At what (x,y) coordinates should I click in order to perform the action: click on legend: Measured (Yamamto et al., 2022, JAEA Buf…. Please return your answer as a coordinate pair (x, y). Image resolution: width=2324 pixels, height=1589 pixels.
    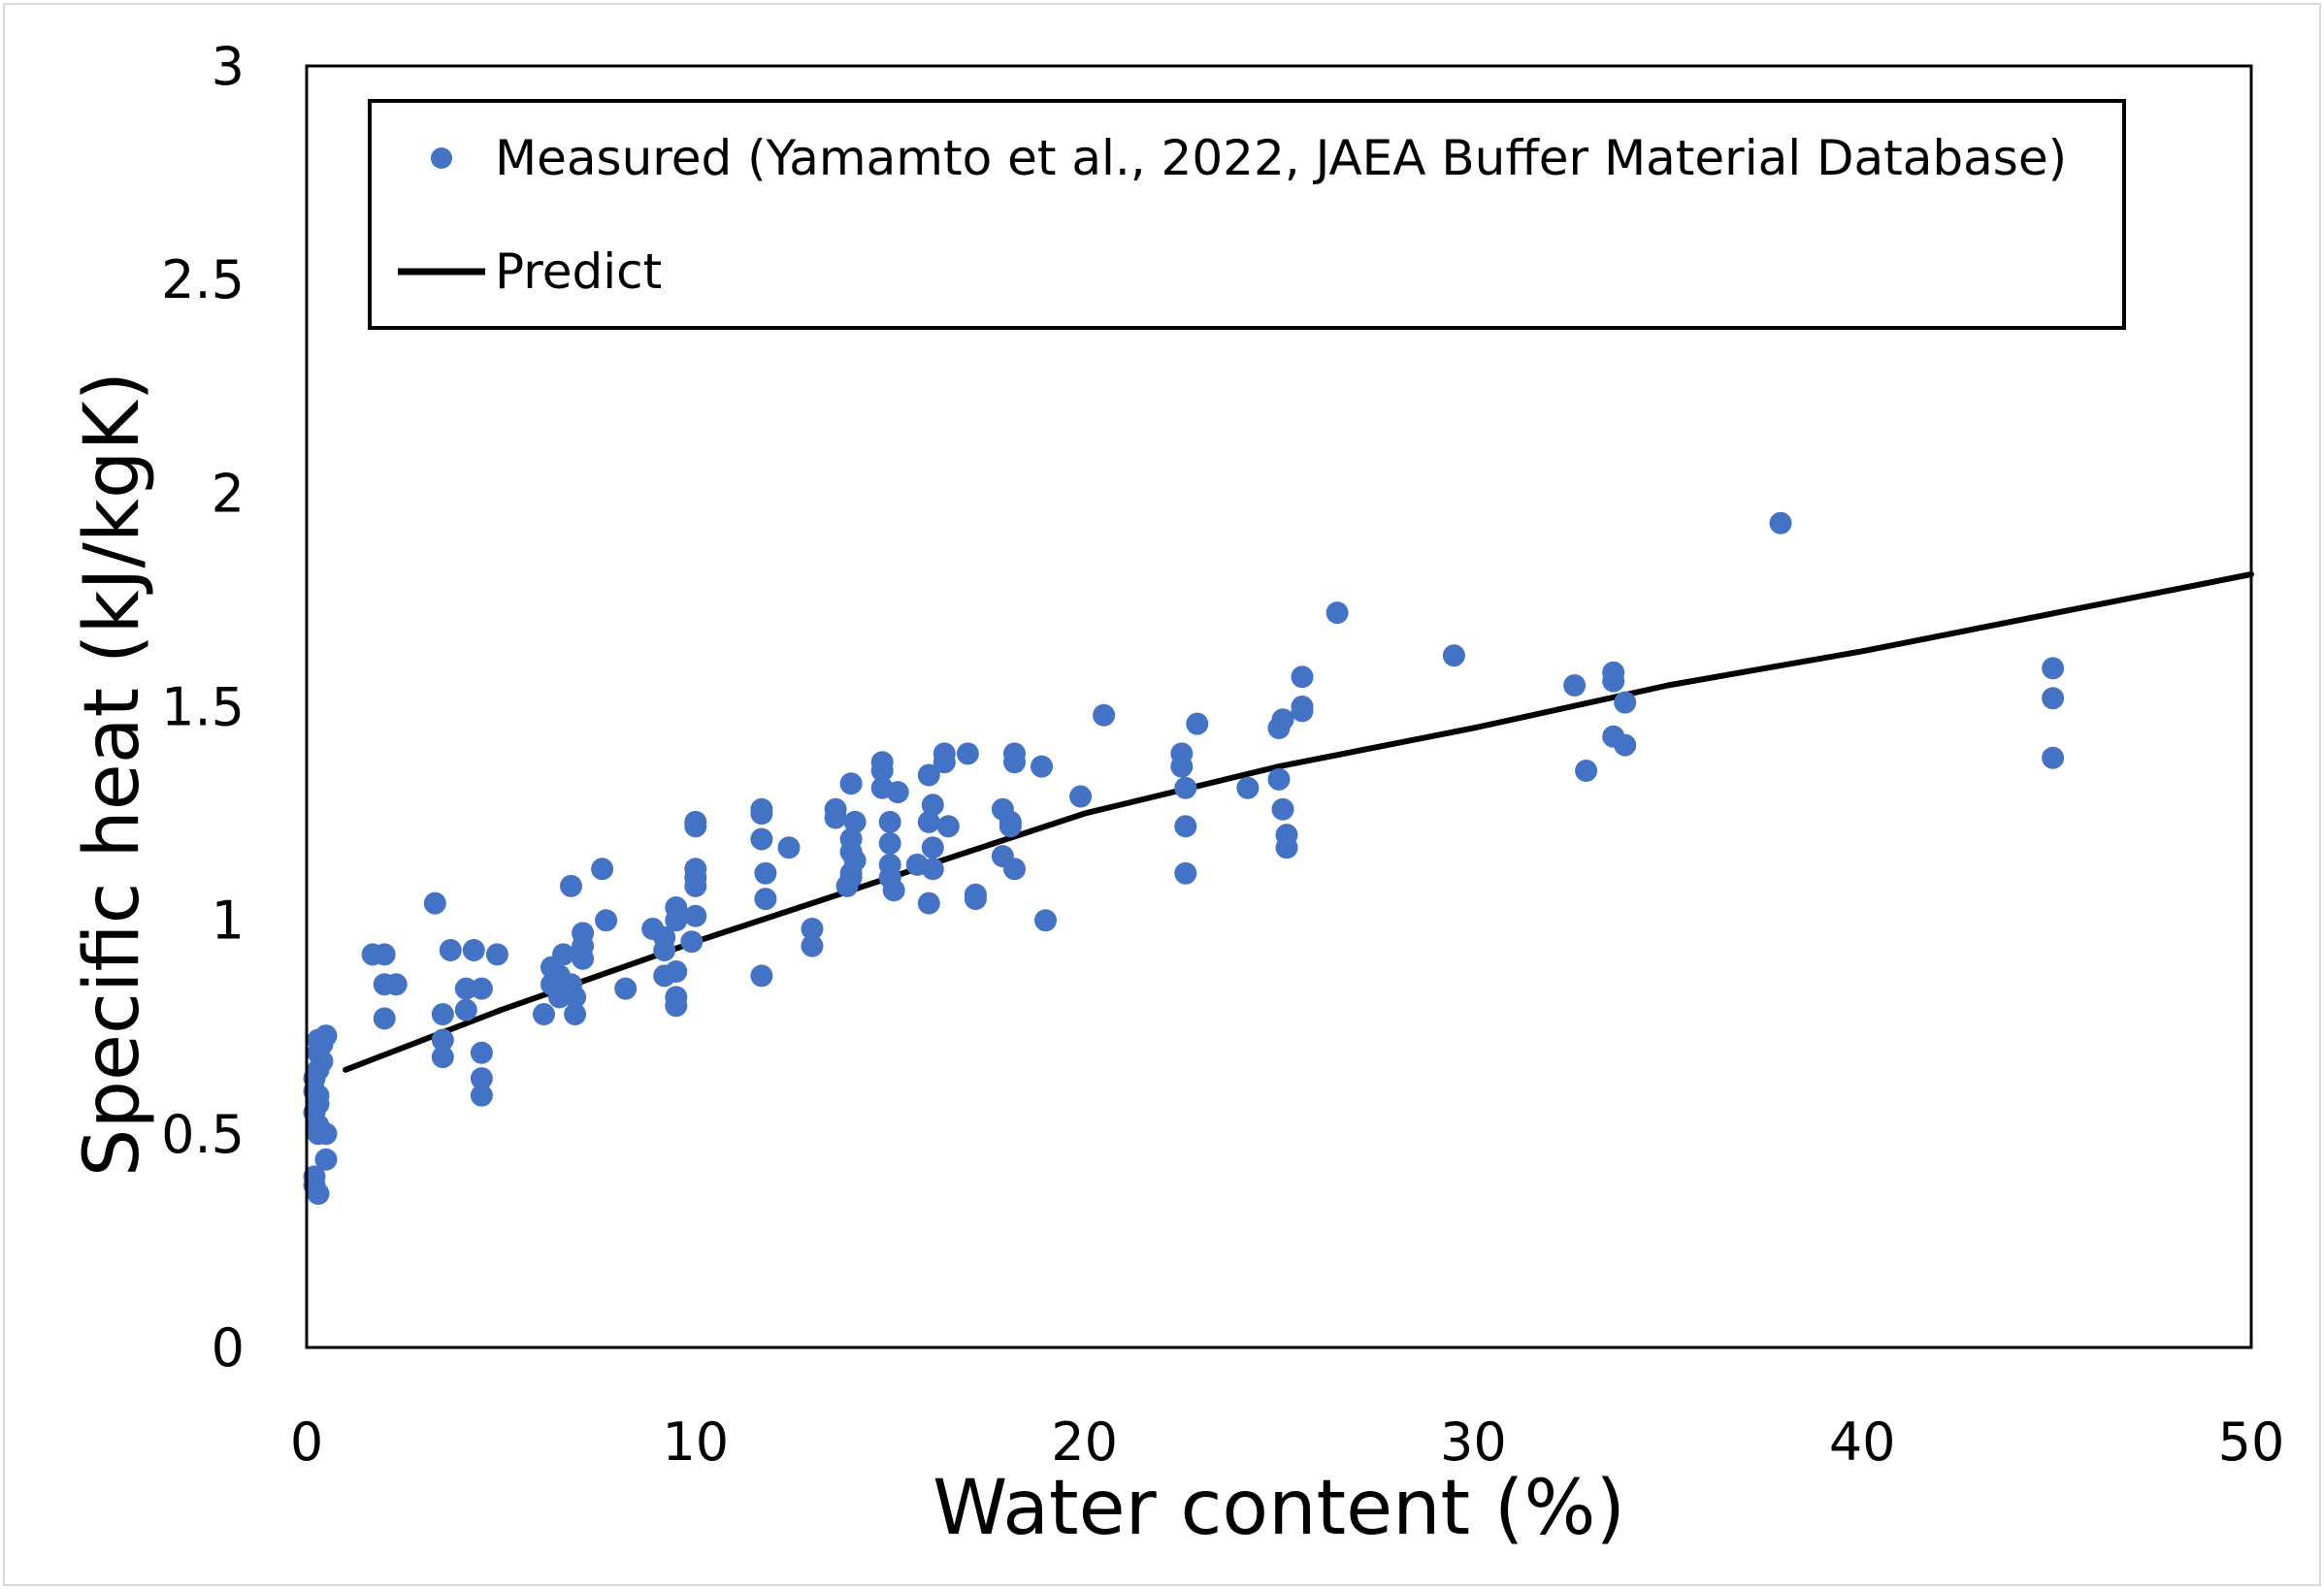
    Looking at the image, I should click on (1247, 214).